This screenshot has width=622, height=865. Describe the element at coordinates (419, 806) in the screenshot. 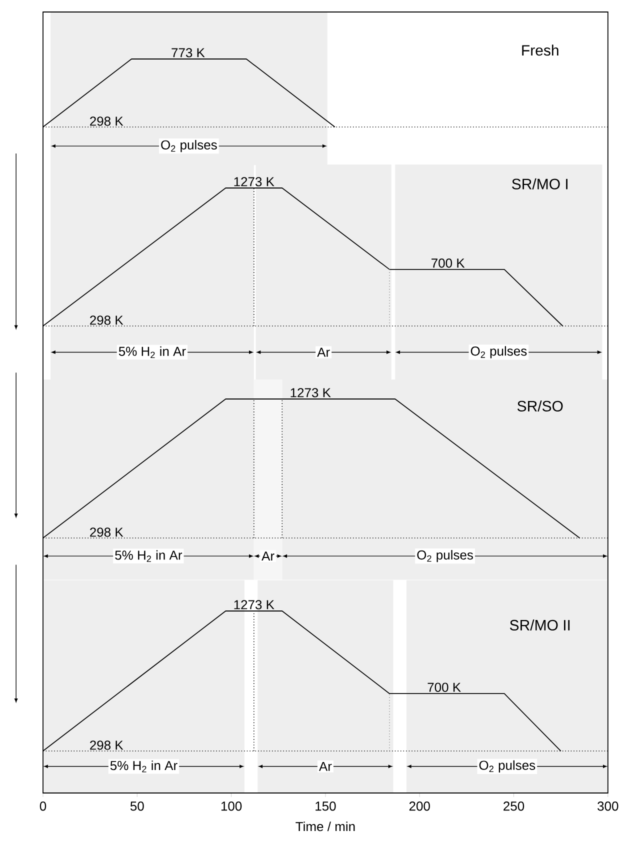

I see `x-tick-label: 200` at that location.